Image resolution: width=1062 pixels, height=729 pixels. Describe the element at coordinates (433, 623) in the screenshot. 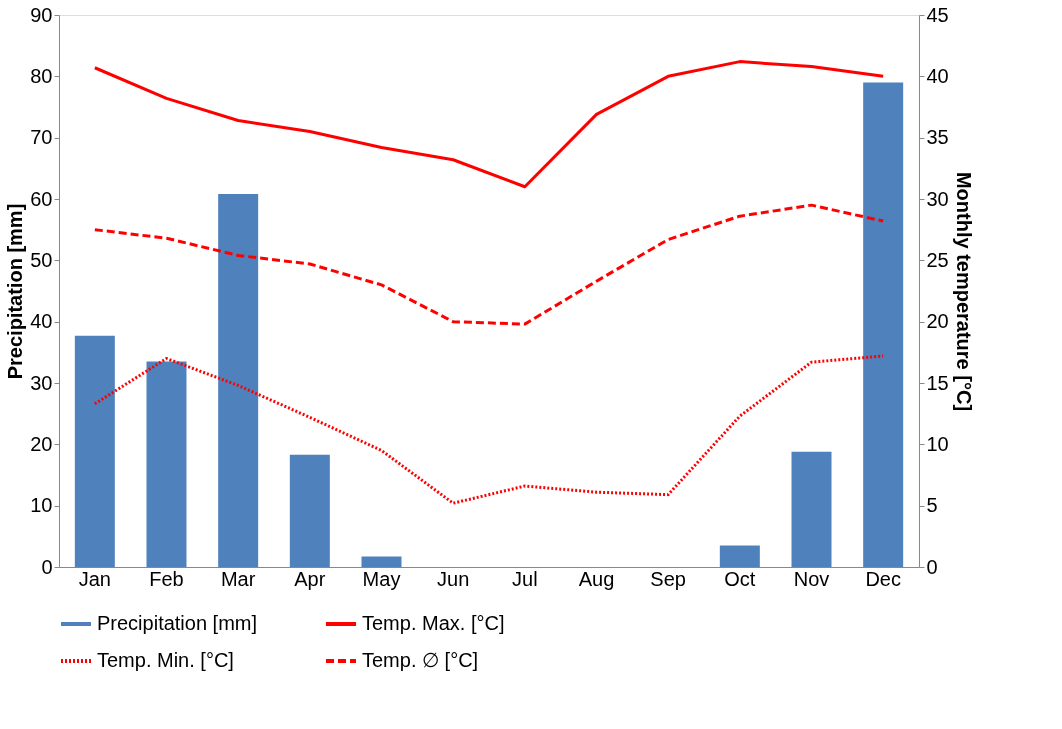

I see `legend-label: Temp. Max. [°C]` at that location.